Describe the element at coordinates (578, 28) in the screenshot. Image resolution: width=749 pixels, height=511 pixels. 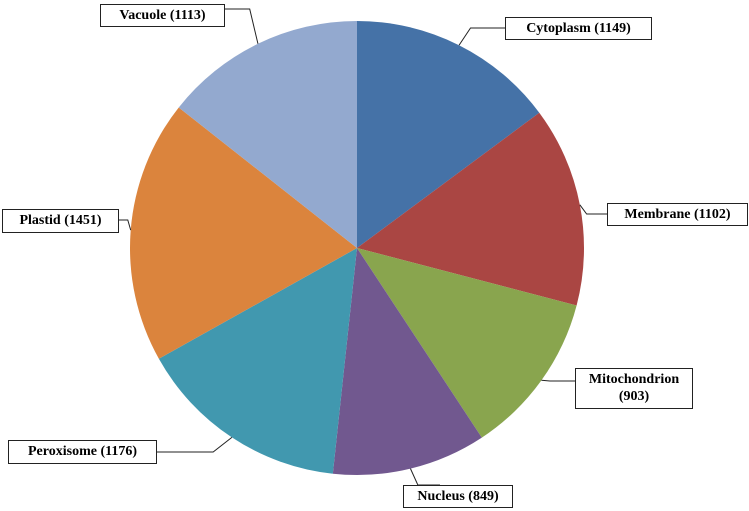
I see `data-label: Cytoplasm (1149)` at that location.